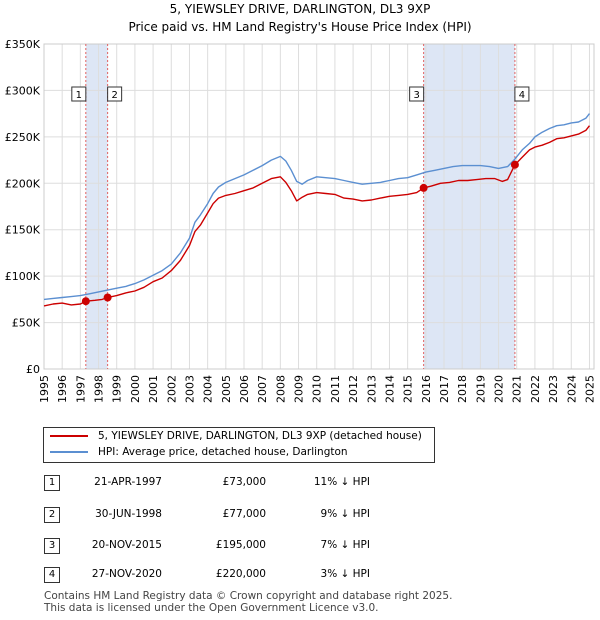 The height and width of the screenshot is (620, 600). Describe the element at coordinates (62, 389) in the screenshot. I see `x-tick-label: 1996` at that location.